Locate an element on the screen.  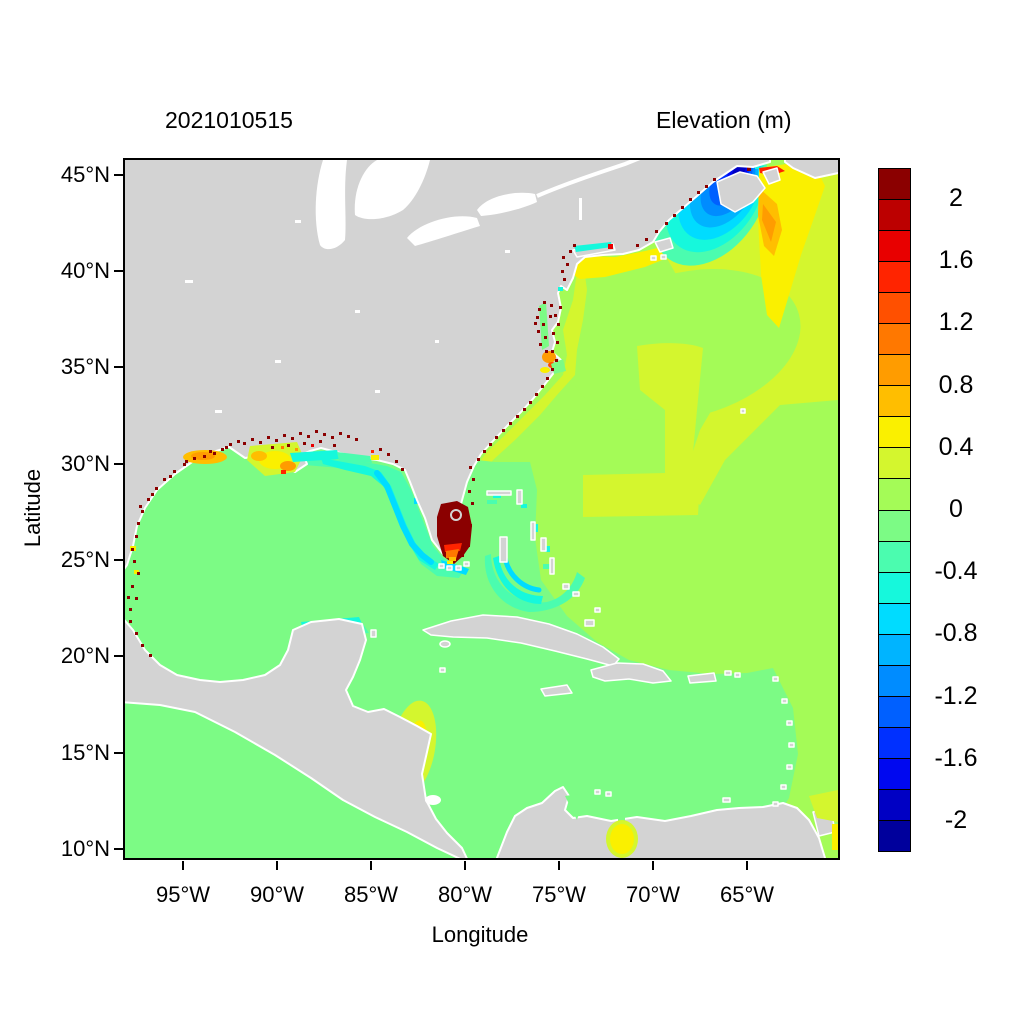
x-tick-label: 95°W is located at coordinates (183, 894).